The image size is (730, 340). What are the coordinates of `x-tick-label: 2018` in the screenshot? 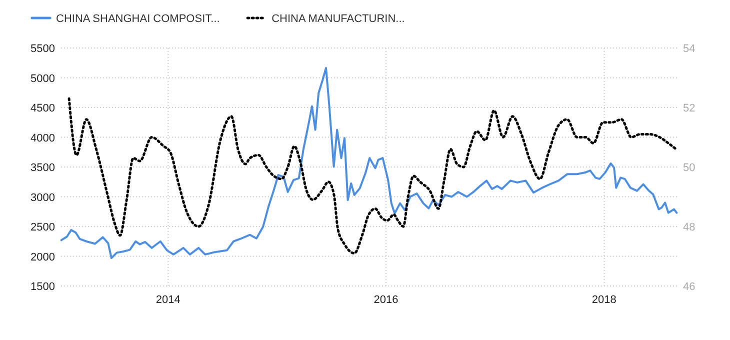 It's located at (604, 300).